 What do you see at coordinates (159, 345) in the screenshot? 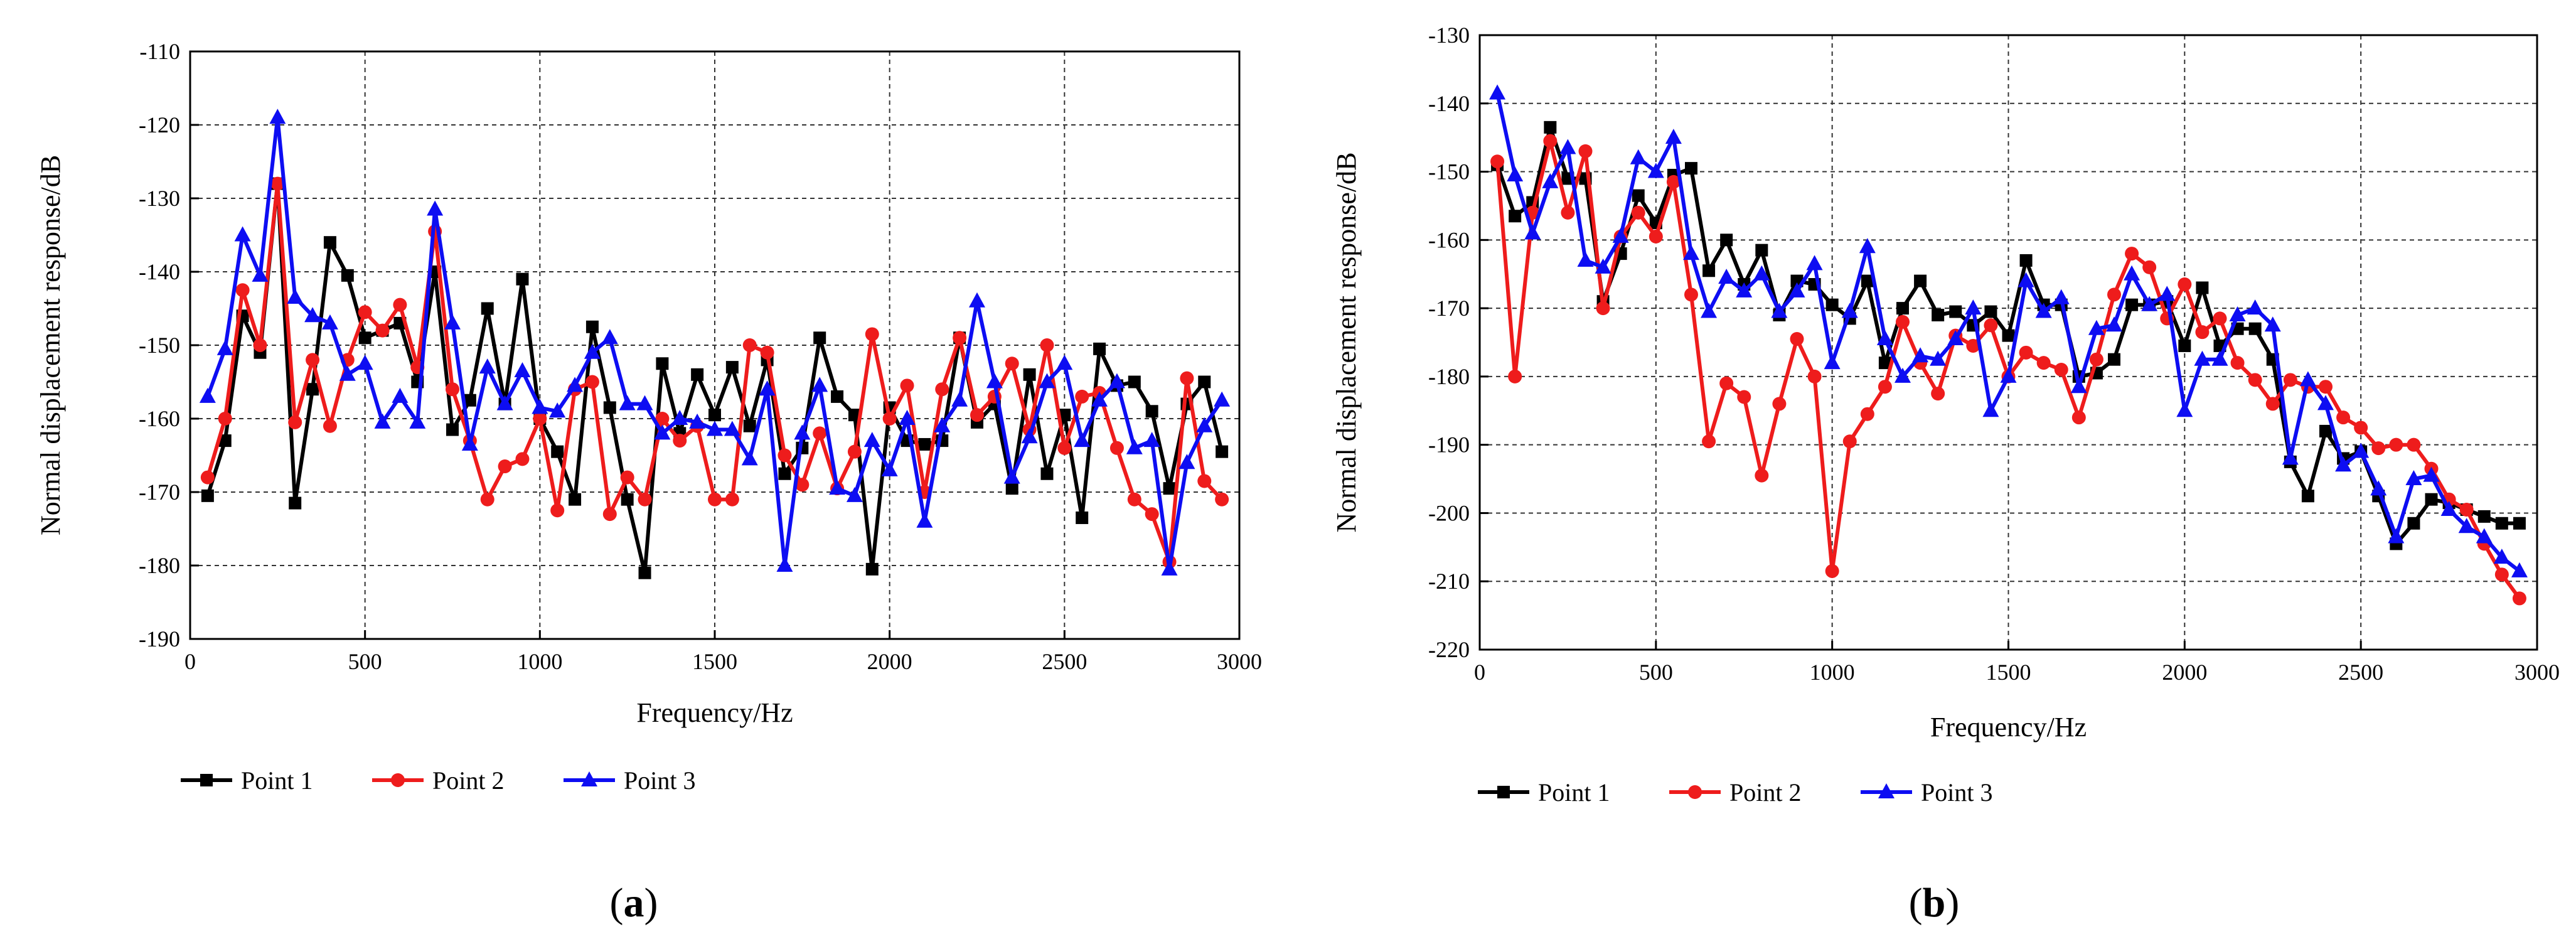
I see `y-tick-label: -150` at bounding box center [159, 345].